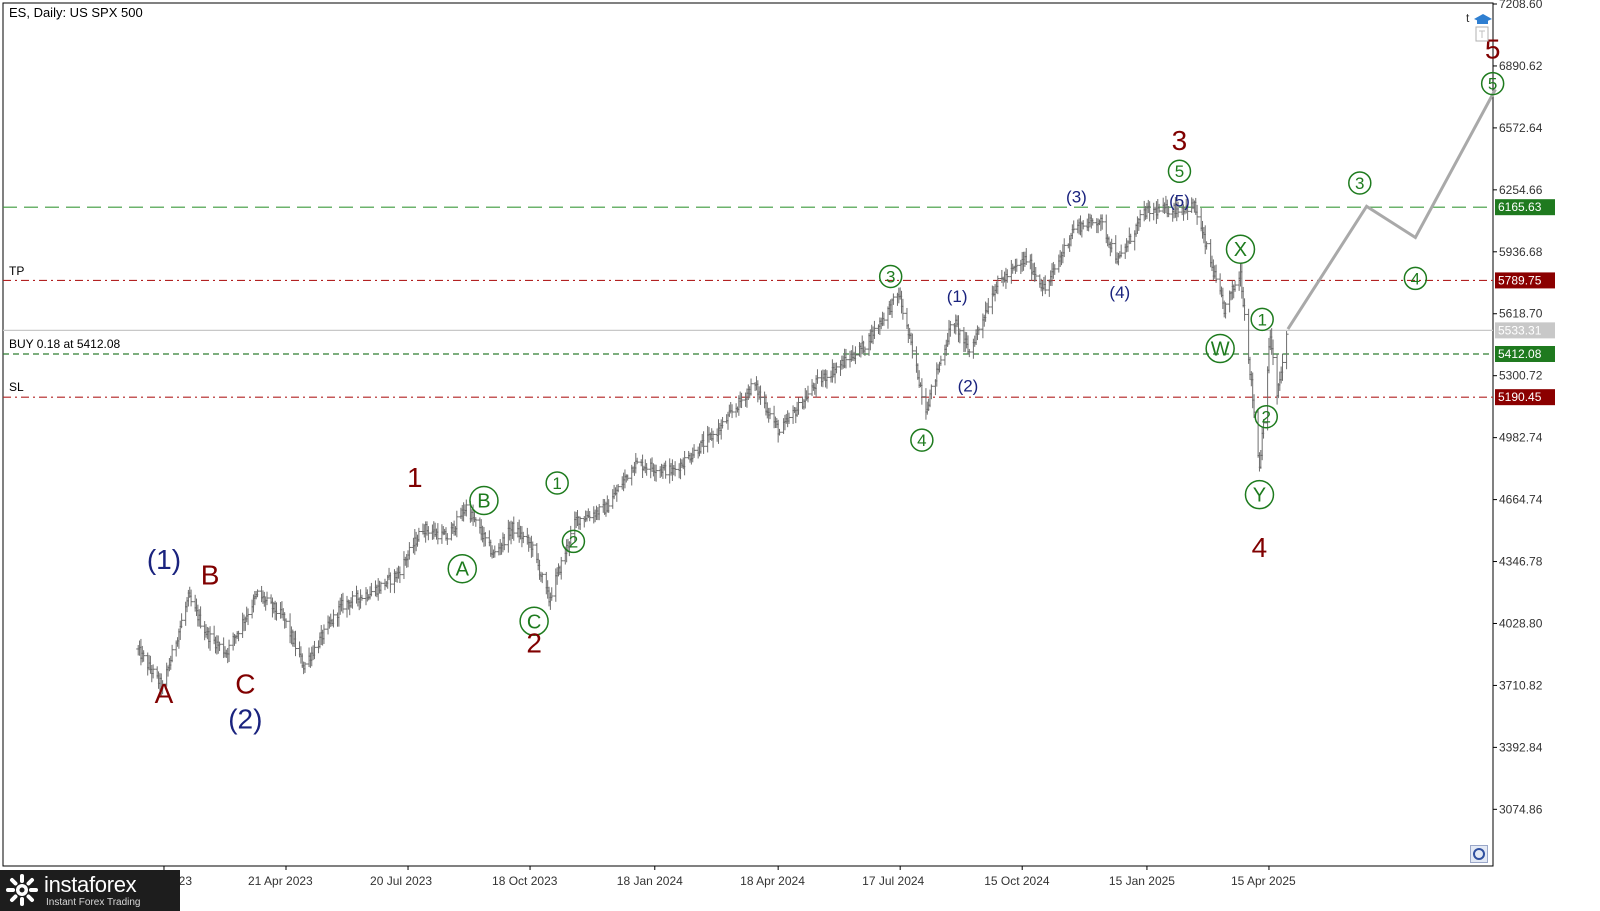 The width and height of the screenshot is (1600, 911). I want to click on sl-label: SL, so click(16, 387).